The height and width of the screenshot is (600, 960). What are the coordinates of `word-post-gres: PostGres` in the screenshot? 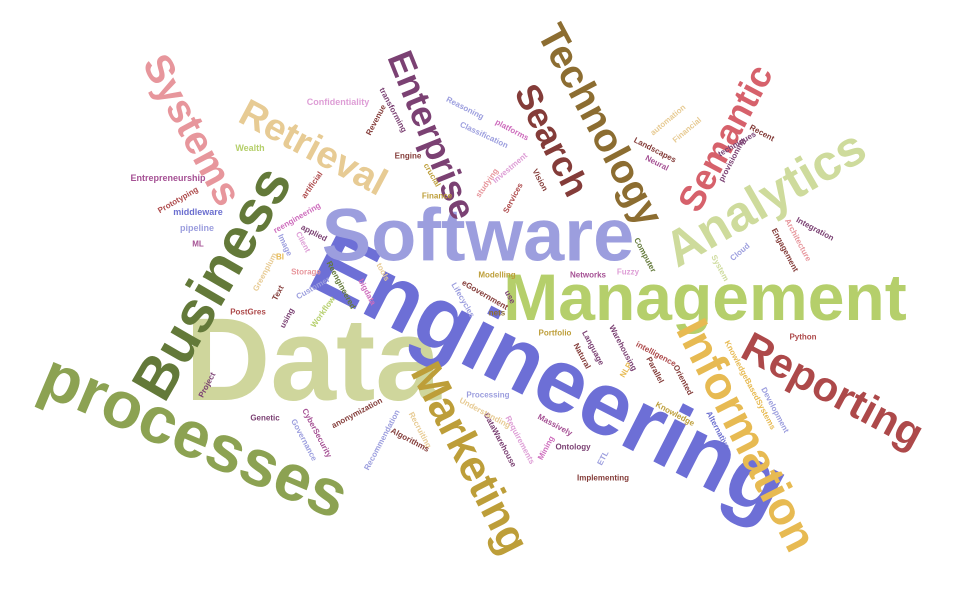 It's located at (248, 312).